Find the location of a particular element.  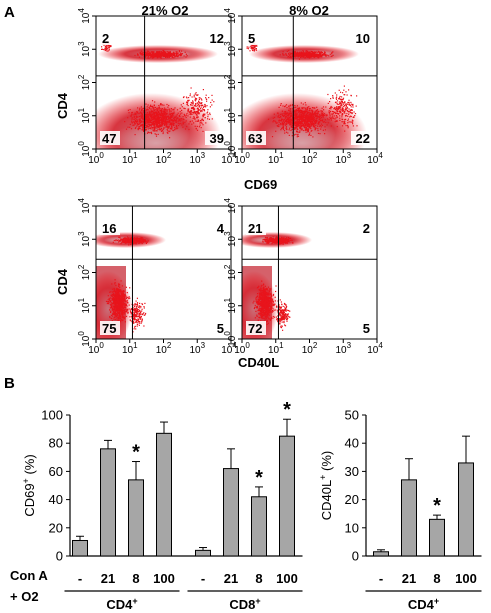

group-label: CD8+ is located at coordinates (244, 604).